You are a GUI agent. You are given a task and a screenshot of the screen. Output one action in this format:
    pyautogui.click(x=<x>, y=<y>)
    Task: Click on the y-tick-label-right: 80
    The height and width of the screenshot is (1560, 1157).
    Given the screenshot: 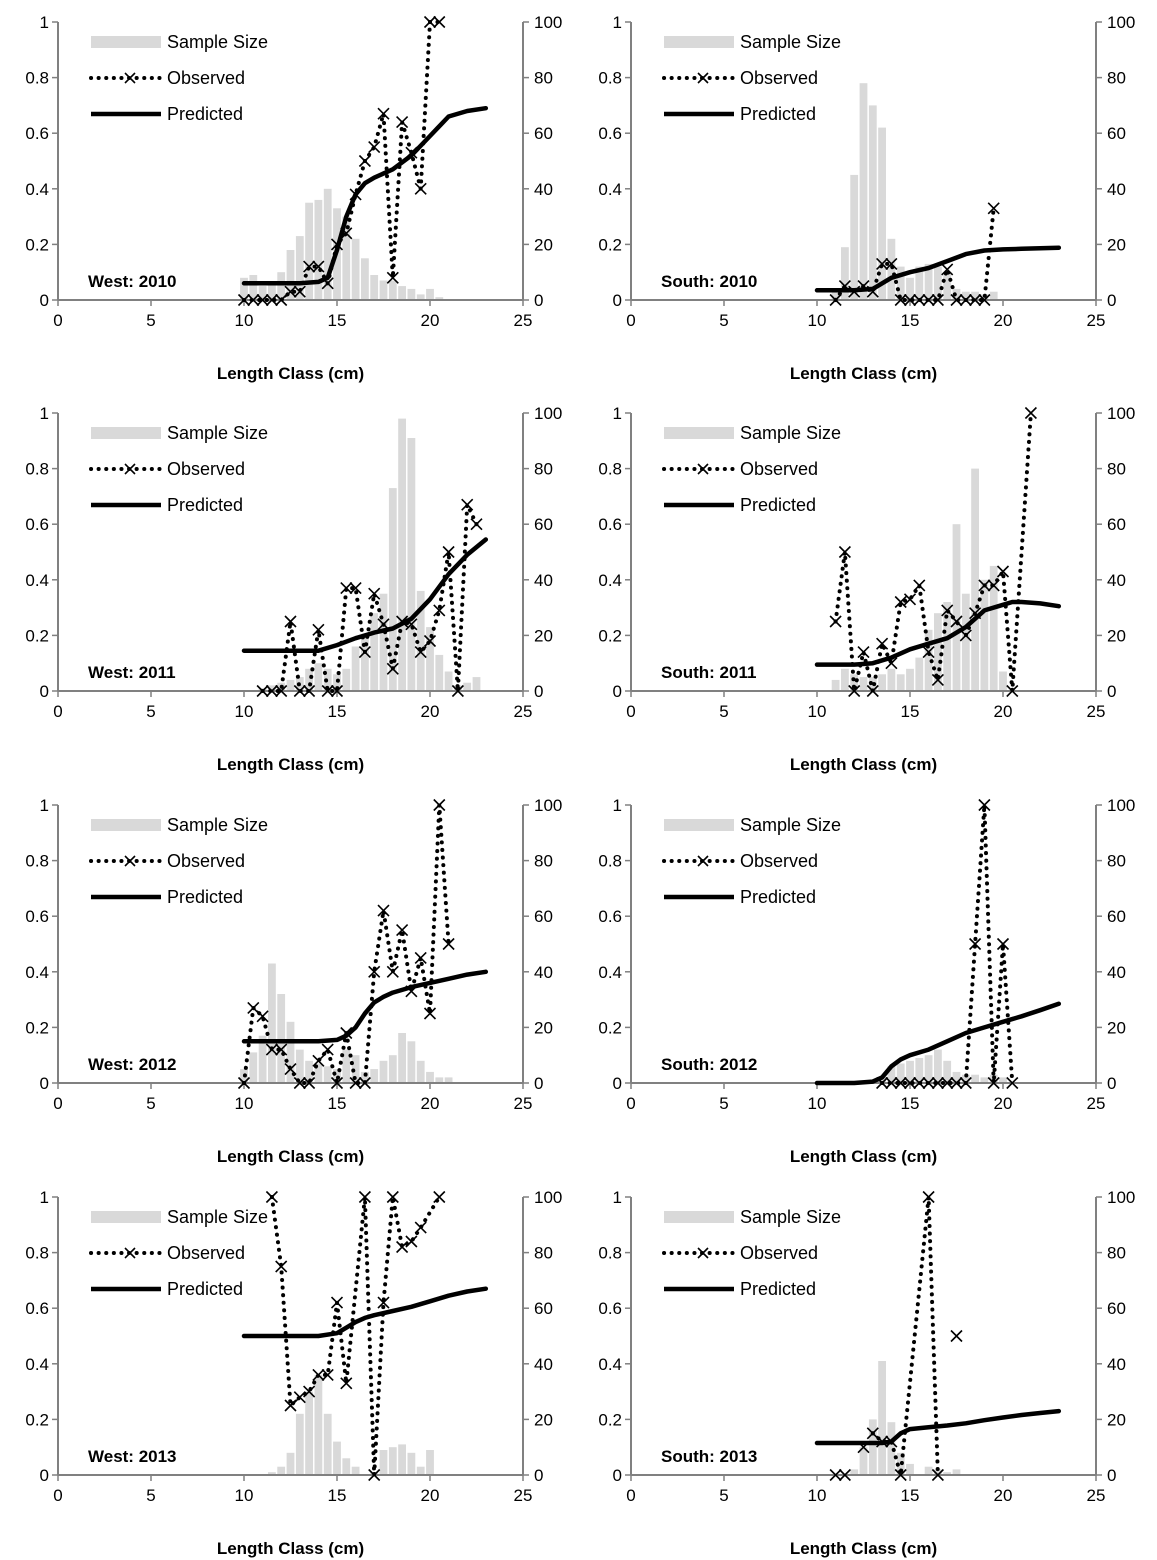 What is the action you would take?
    pyautogui.click(x=543, y=78)
    